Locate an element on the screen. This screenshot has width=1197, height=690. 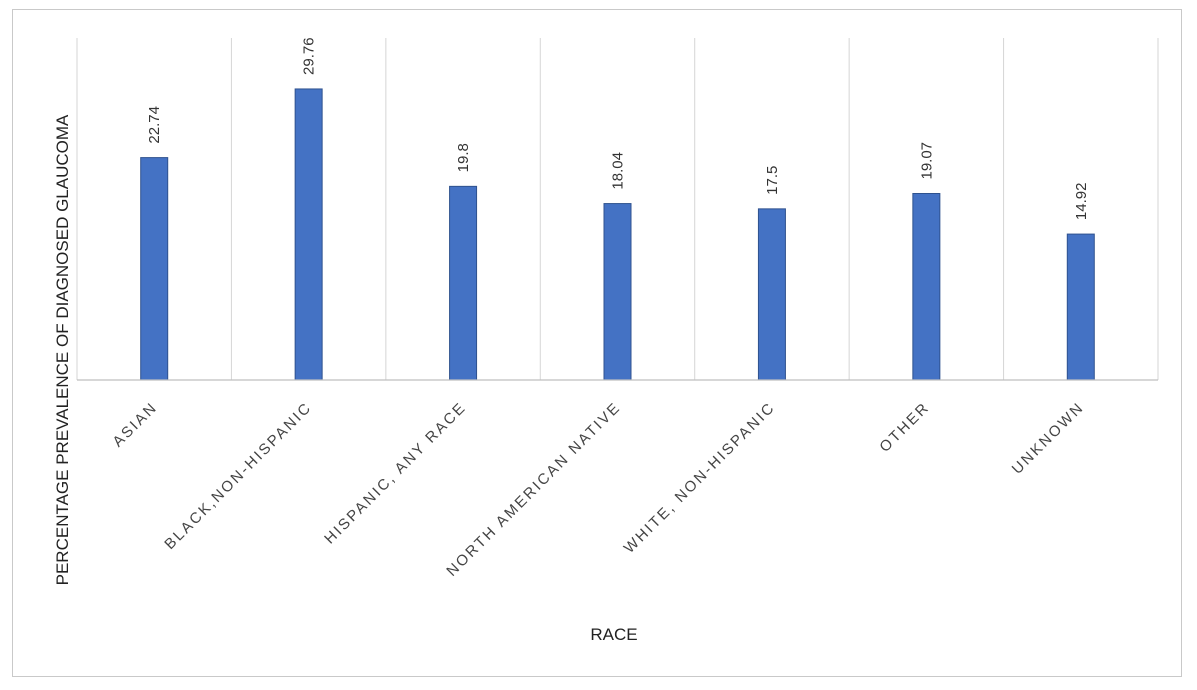
data-label-1: 29.76 is located at coordinates (309, 56).